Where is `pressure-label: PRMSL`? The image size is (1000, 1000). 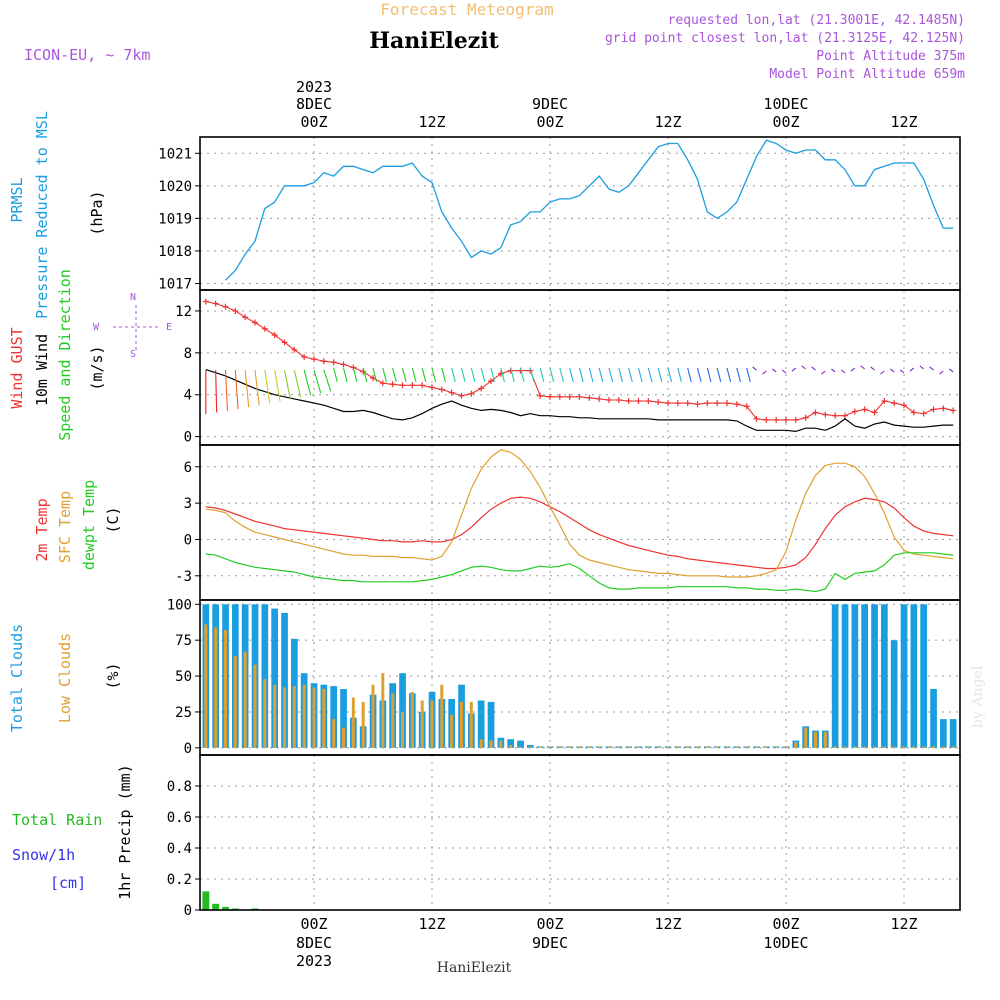
pressure-label: PRMSL is located at coordinates (17, 199).